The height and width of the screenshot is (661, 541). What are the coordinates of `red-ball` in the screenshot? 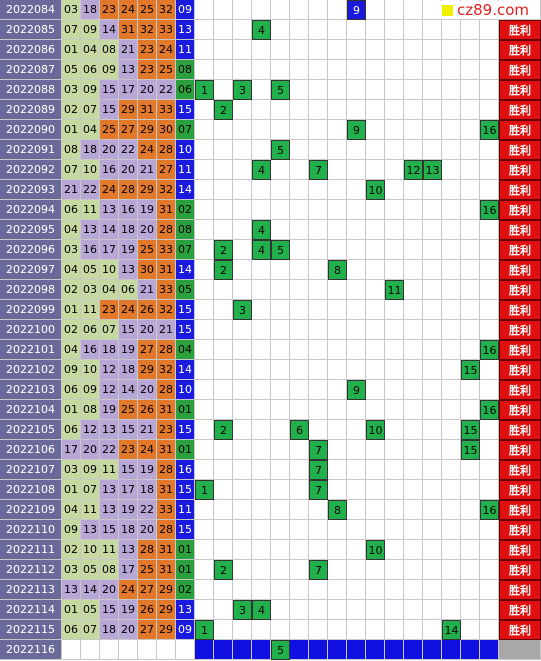 It's located at (166, 650).